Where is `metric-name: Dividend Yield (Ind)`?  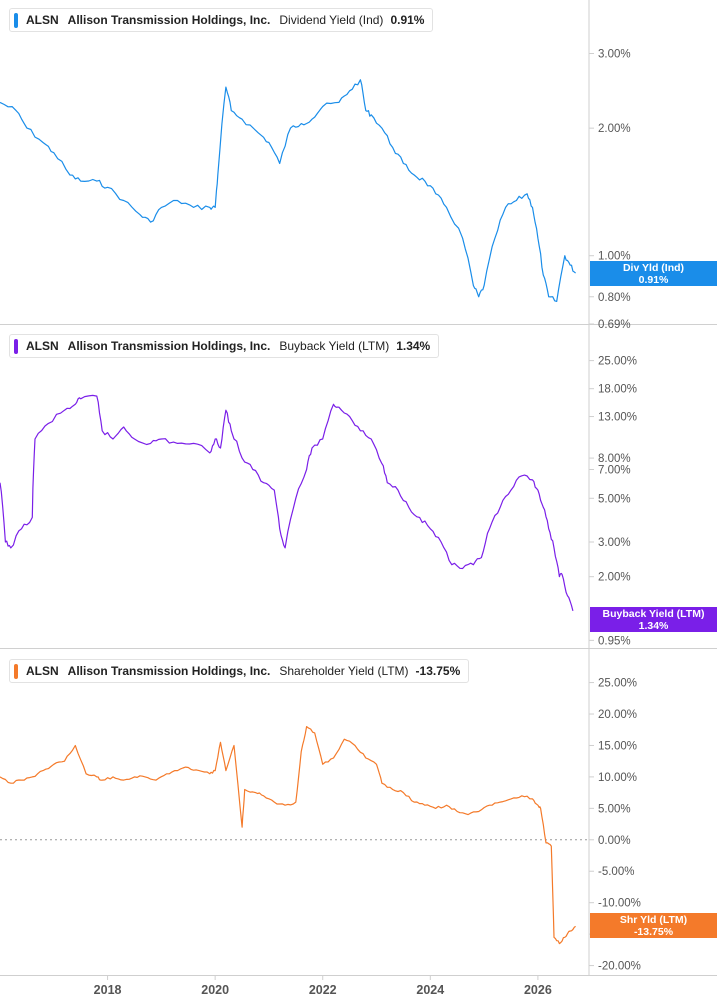
metric-name: Dividend Yield (Ind) is located at coordinates (331, 20).